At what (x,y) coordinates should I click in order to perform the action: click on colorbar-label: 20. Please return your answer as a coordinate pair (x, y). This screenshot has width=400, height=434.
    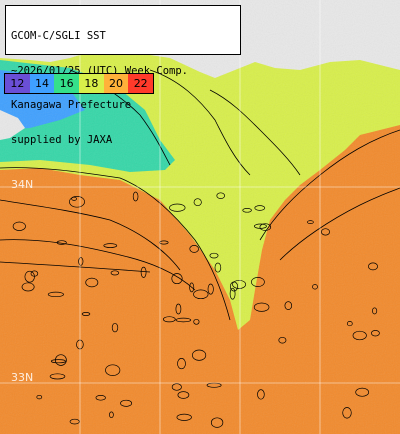
    Looking at the image, I should click on (116, 83).